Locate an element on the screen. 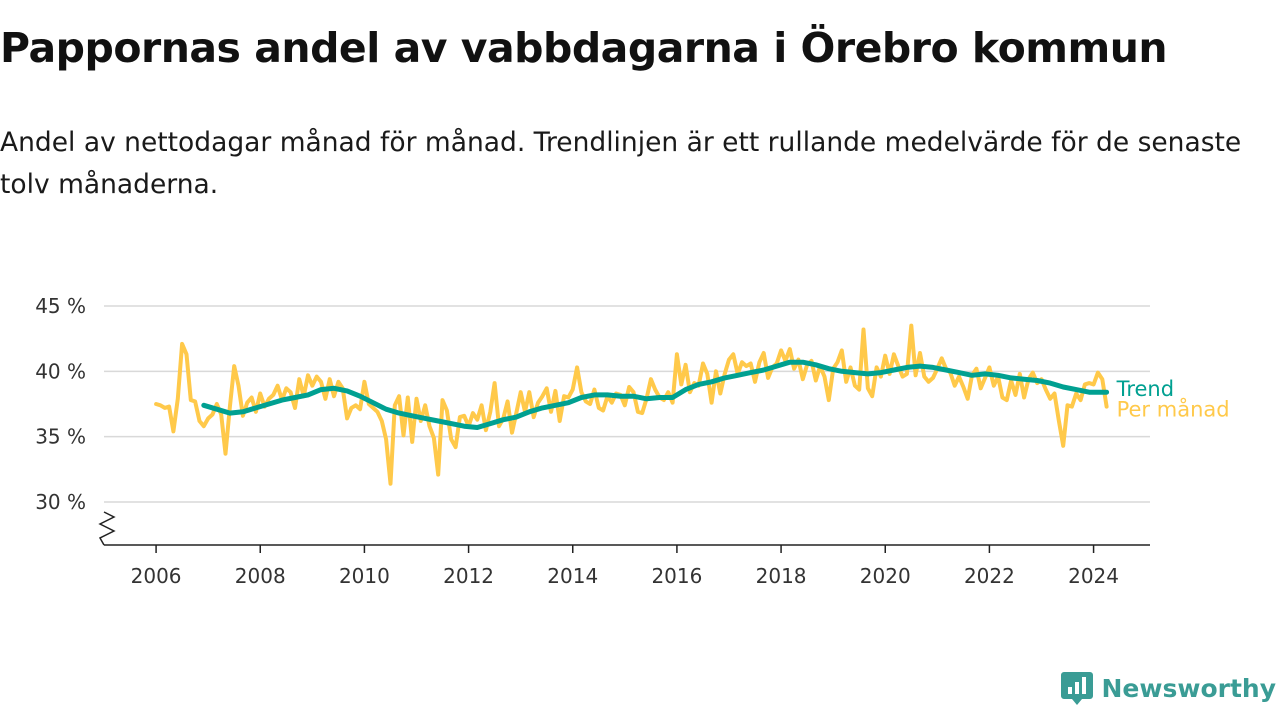  axis-break-icon is located at coordinates (107, 528).